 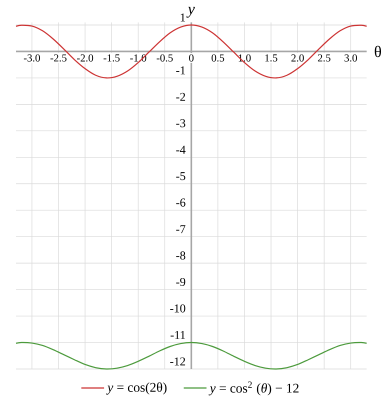 What do you see at coordinates (324, 58) in the screenshot?
I see `x-tick-label: 2.5` at bounding box center [324, 58].